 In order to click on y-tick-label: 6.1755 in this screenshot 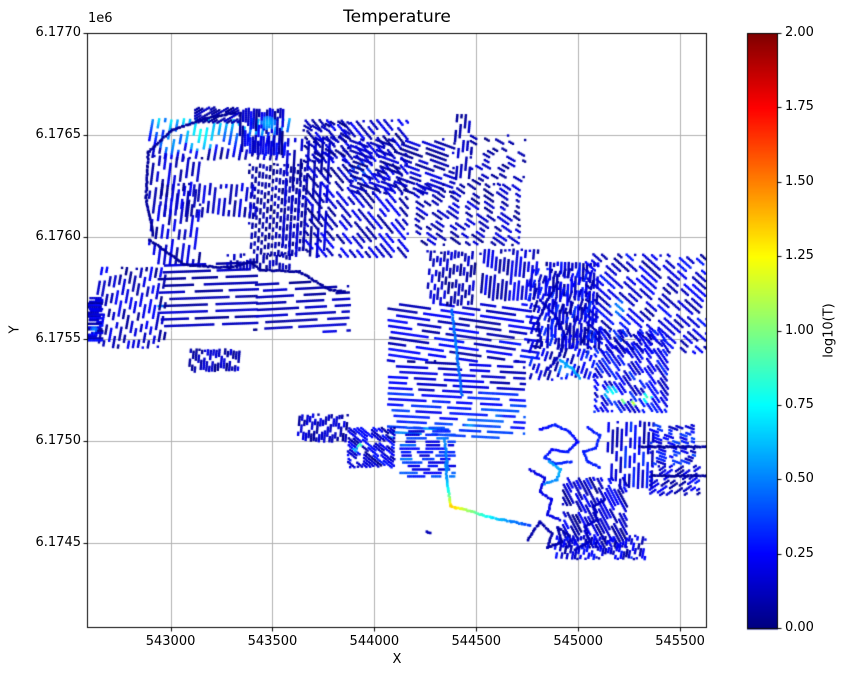, I will do `click(58, 338)`.